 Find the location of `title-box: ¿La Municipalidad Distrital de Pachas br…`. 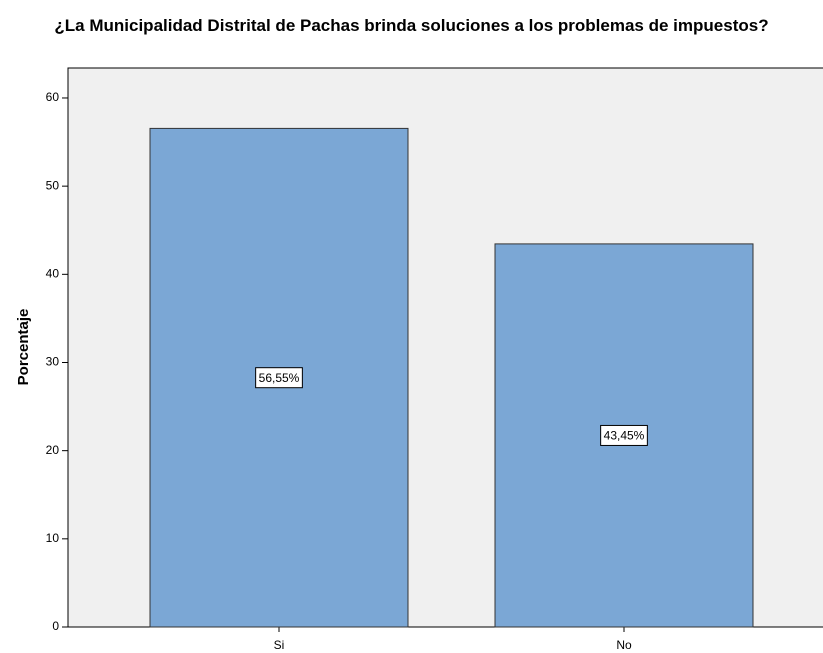

title-box: ¿La Municipalidad Distrital de Pachas br… is located at coordinates (411, 25).